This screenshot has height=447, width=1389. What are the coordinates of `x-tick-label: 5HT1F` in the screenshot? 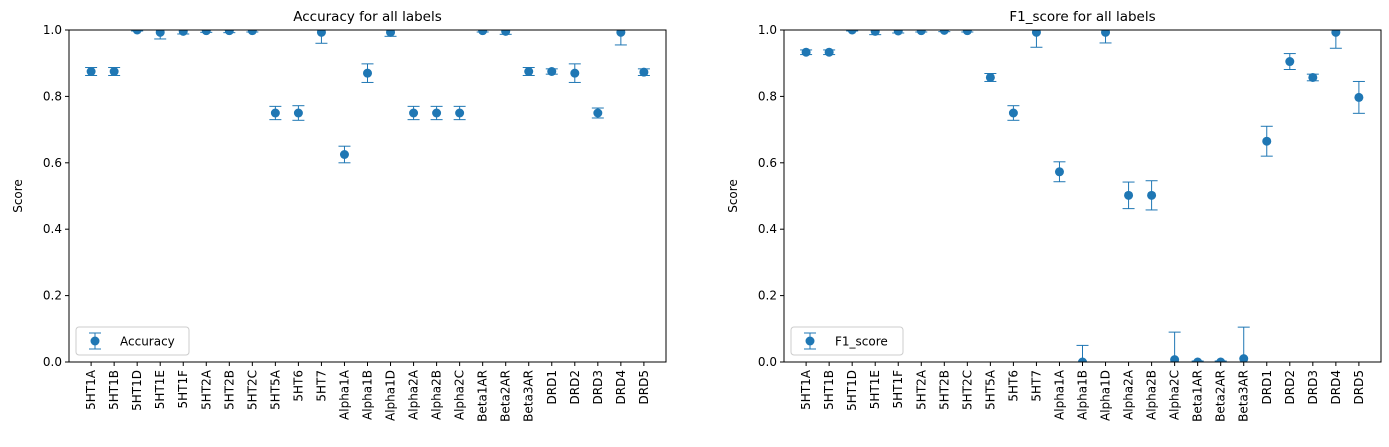 It's located at (898, 389).